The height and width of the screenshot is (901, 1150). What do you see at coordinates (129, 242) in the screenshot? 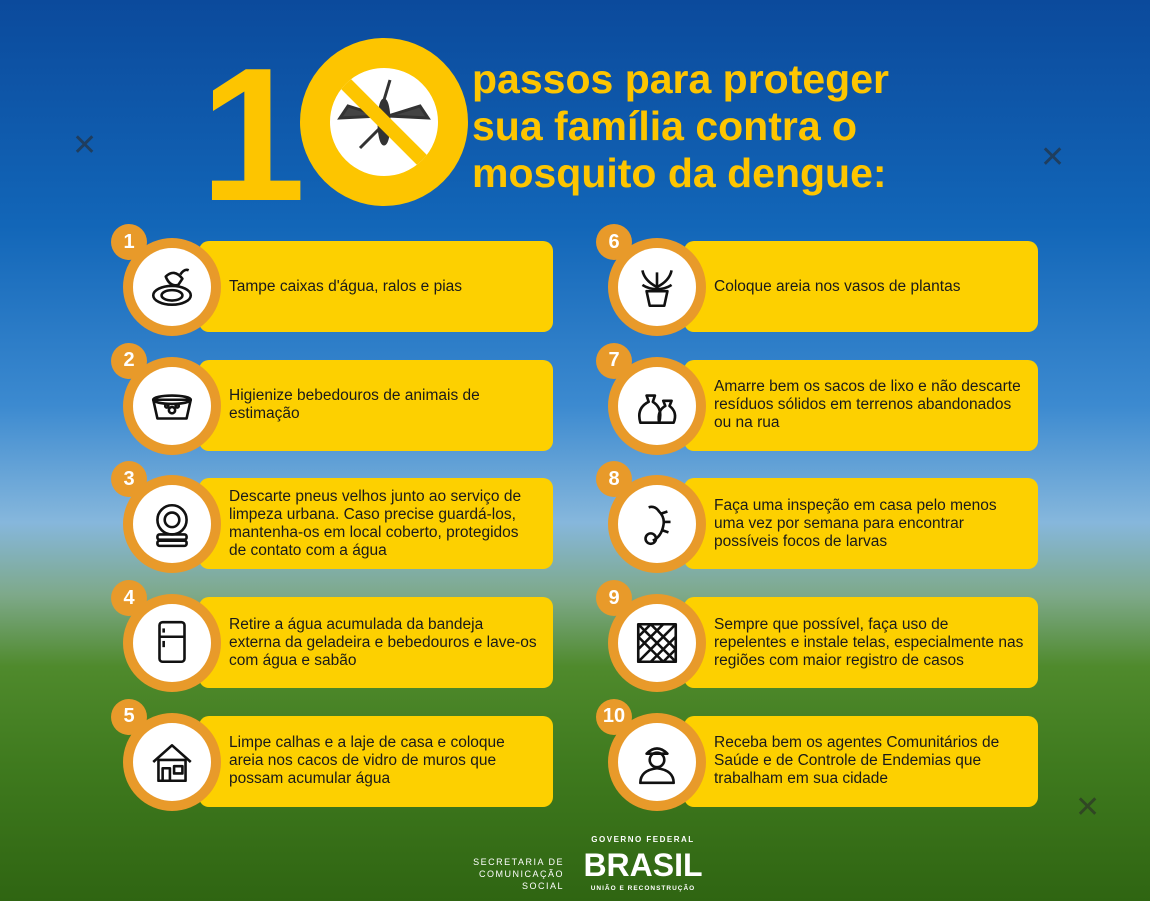
I see `step-number-badge: 1` at bounding box center [129, 242].